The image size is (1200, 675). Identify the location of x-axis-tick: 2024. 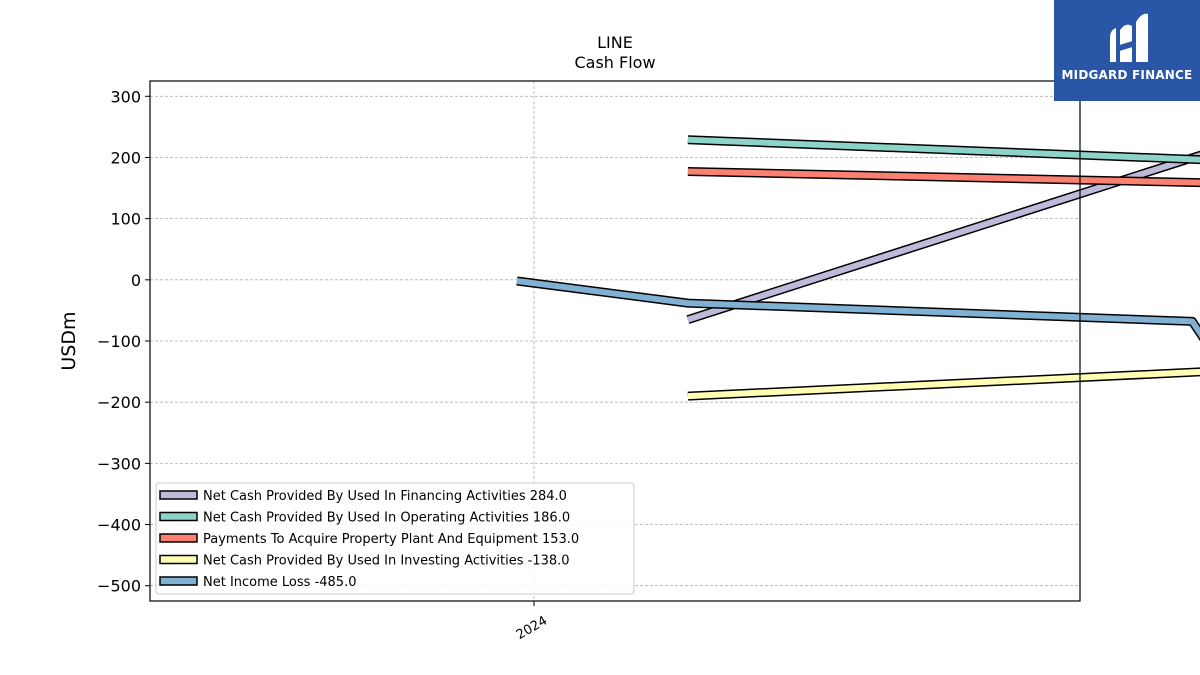
(532, 622).